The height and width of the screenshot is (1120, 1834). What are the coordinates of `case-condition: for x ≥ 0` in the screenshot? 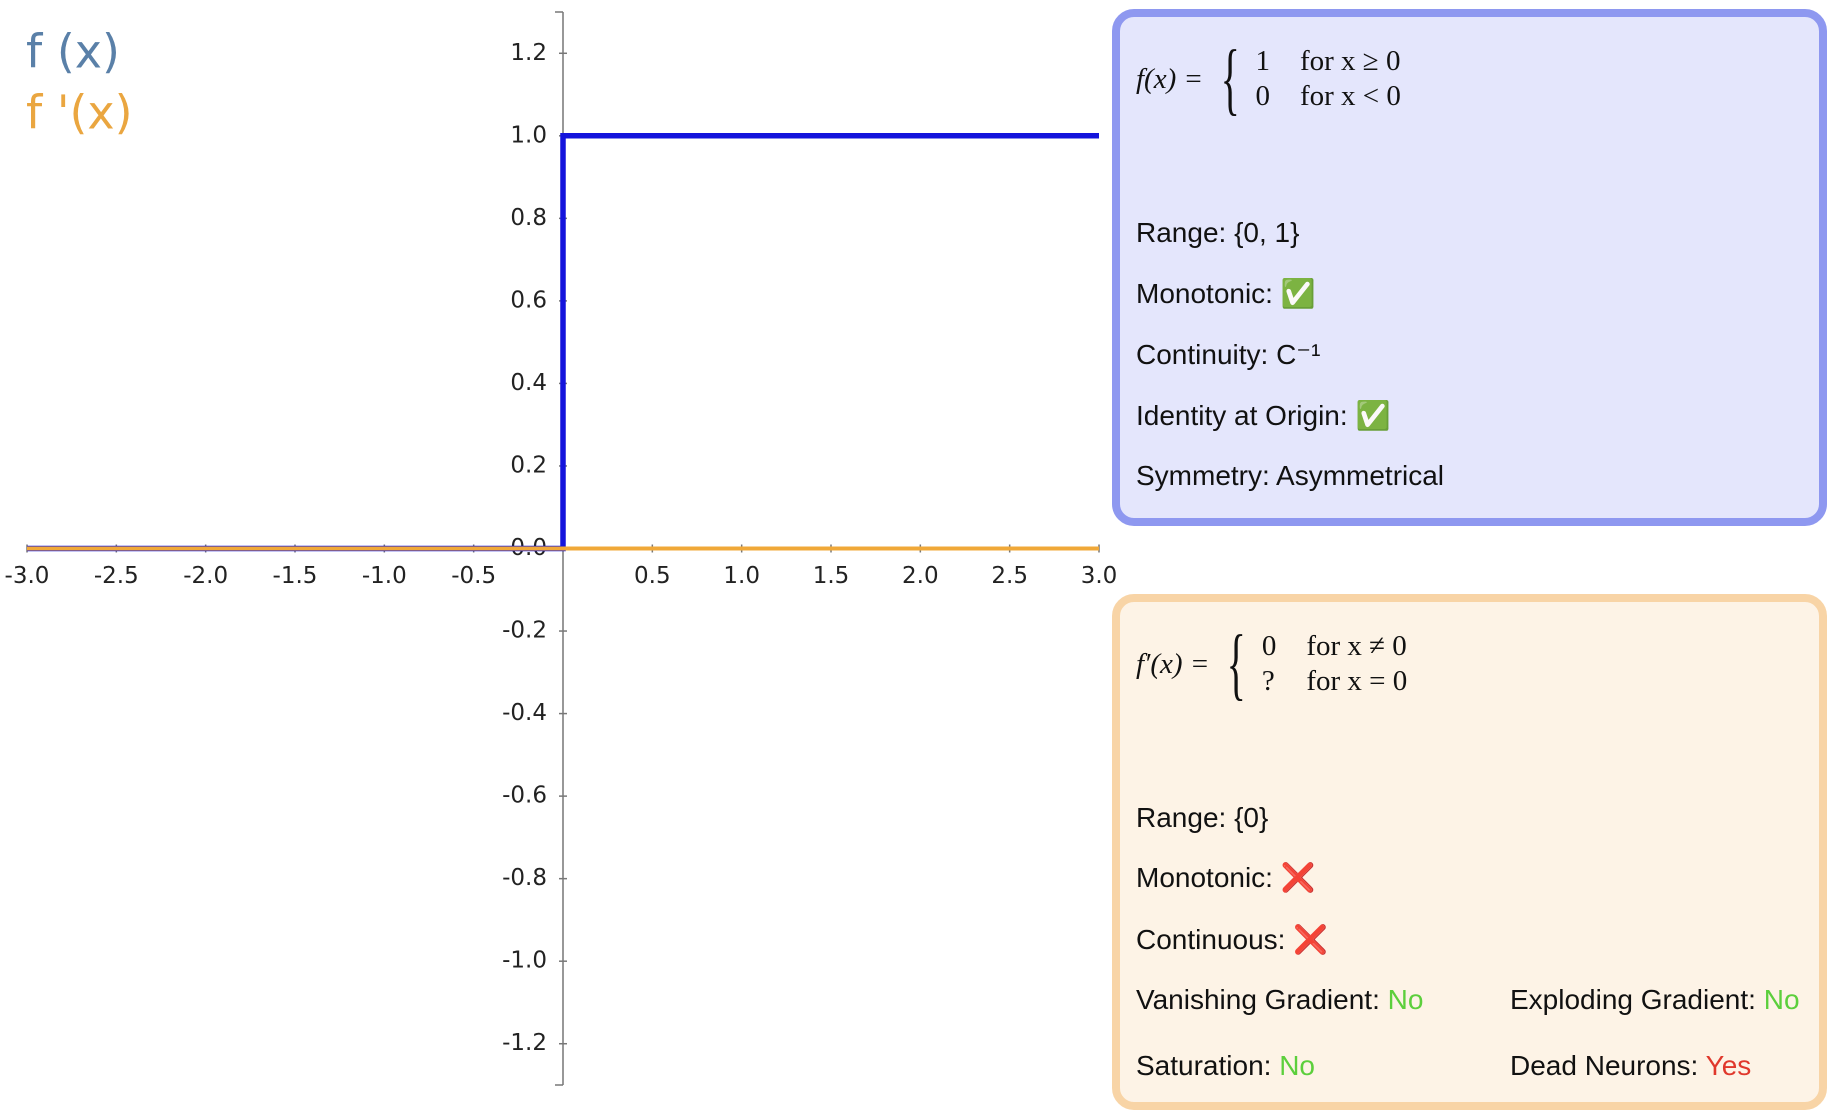 It's located at (1350, 61).